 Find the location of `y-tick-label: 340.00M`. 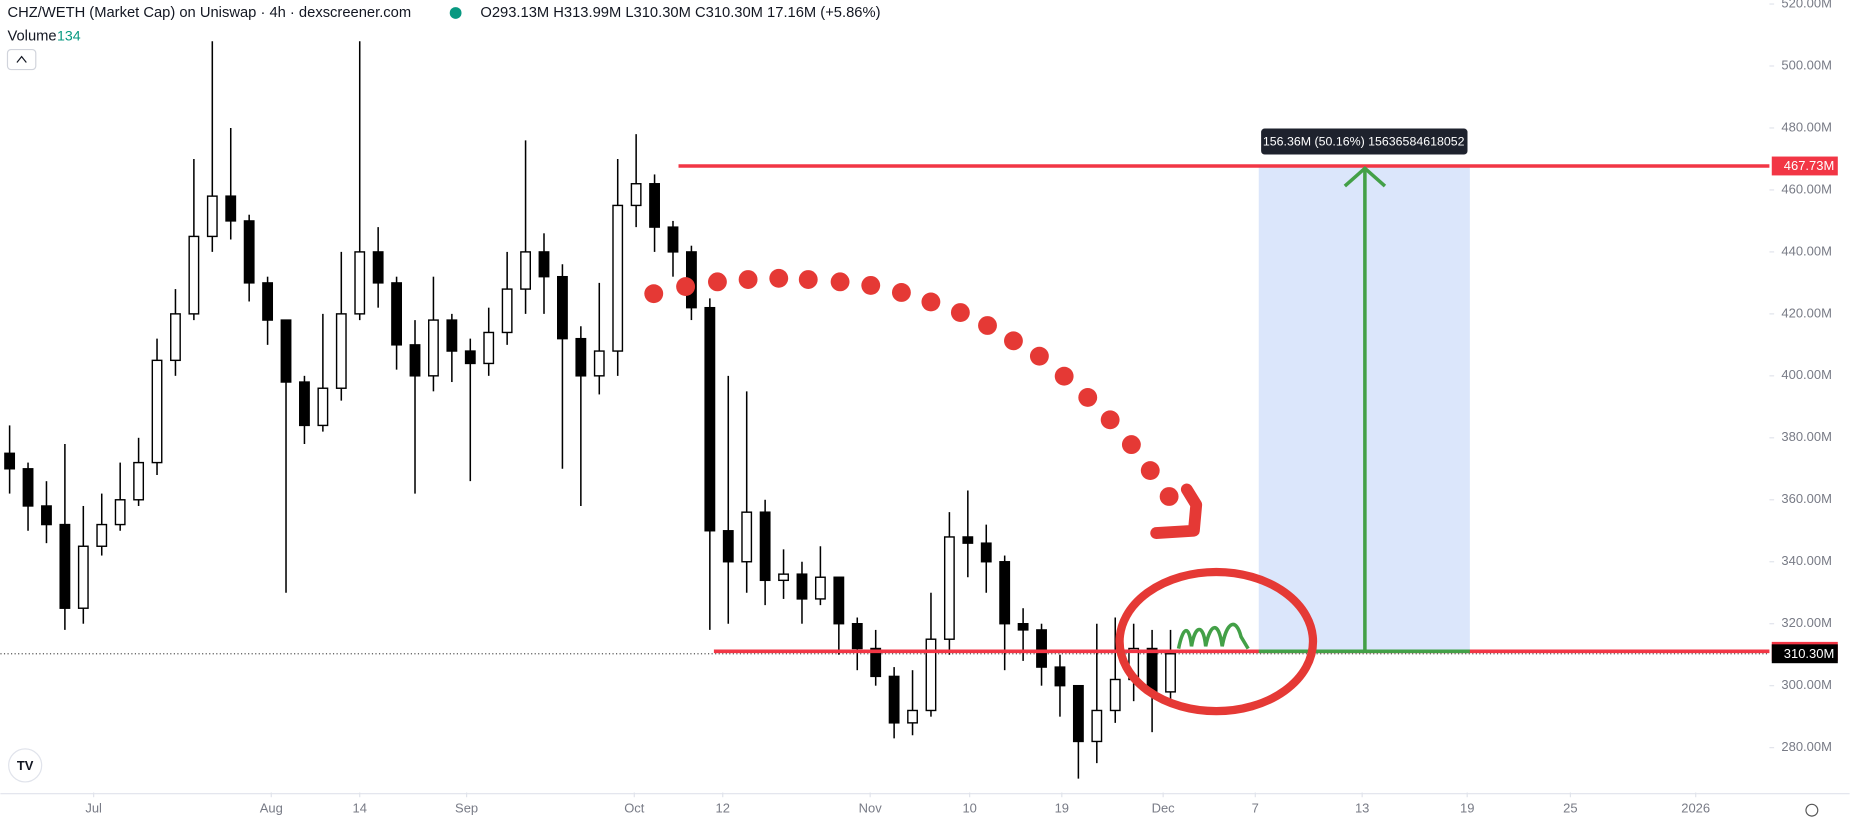

y-tick-label: 340.00M is located at coordinates (1806, 560).